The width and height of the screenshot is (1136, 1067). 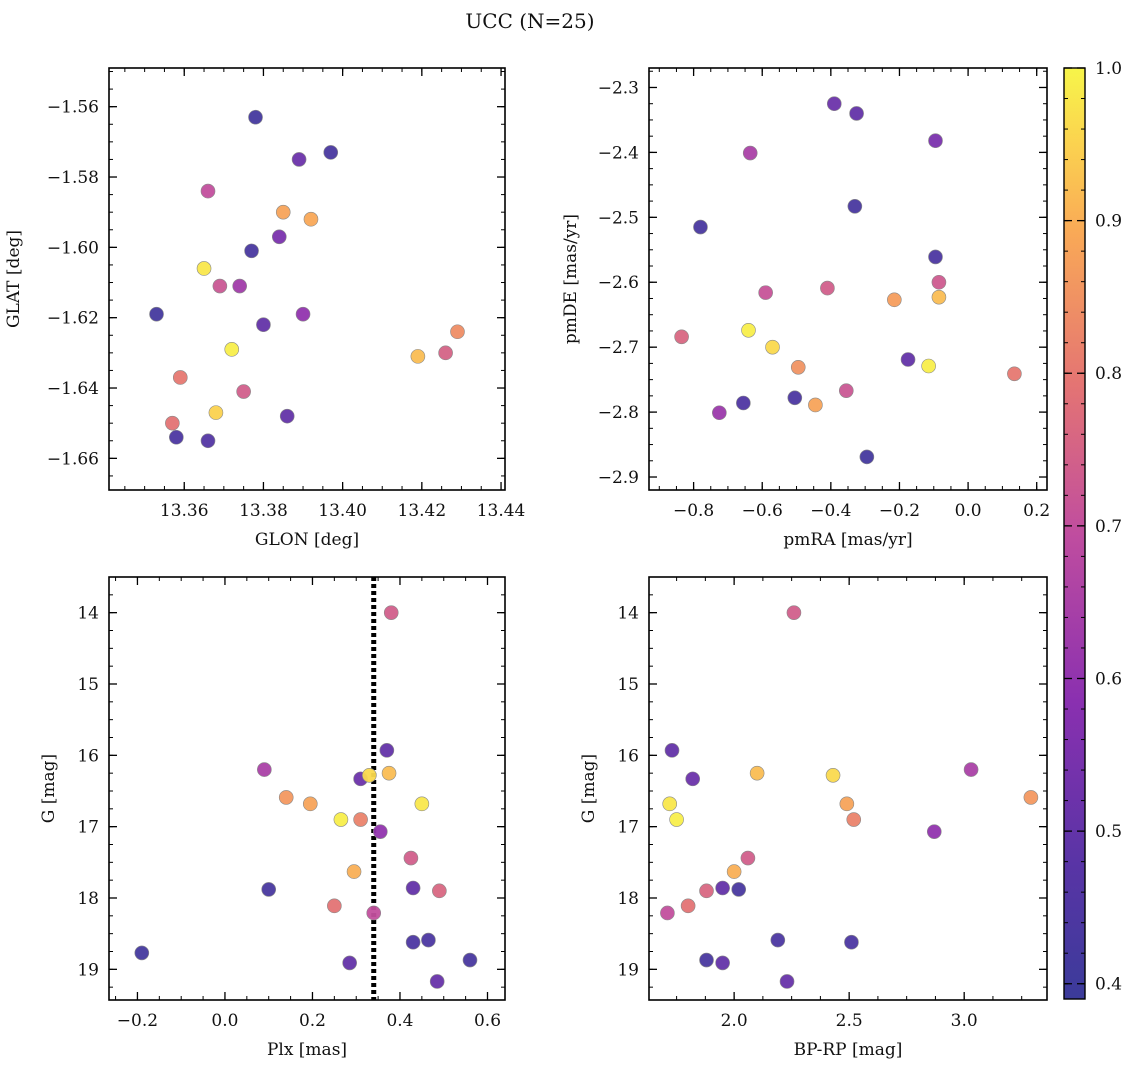 I want to click on x-tick-label: 13.44, so click(x=501, y=511).